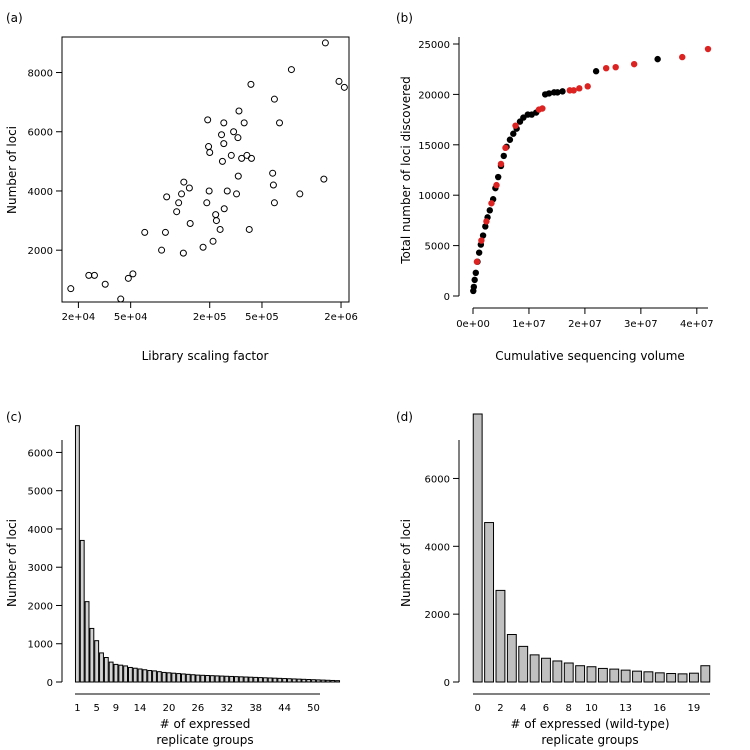 The width and height of the screenshot is (750, 750). Describe the element at coordinates (79, 317) in the screenshot. I see `x-tick-label: 2e+04` at that location.